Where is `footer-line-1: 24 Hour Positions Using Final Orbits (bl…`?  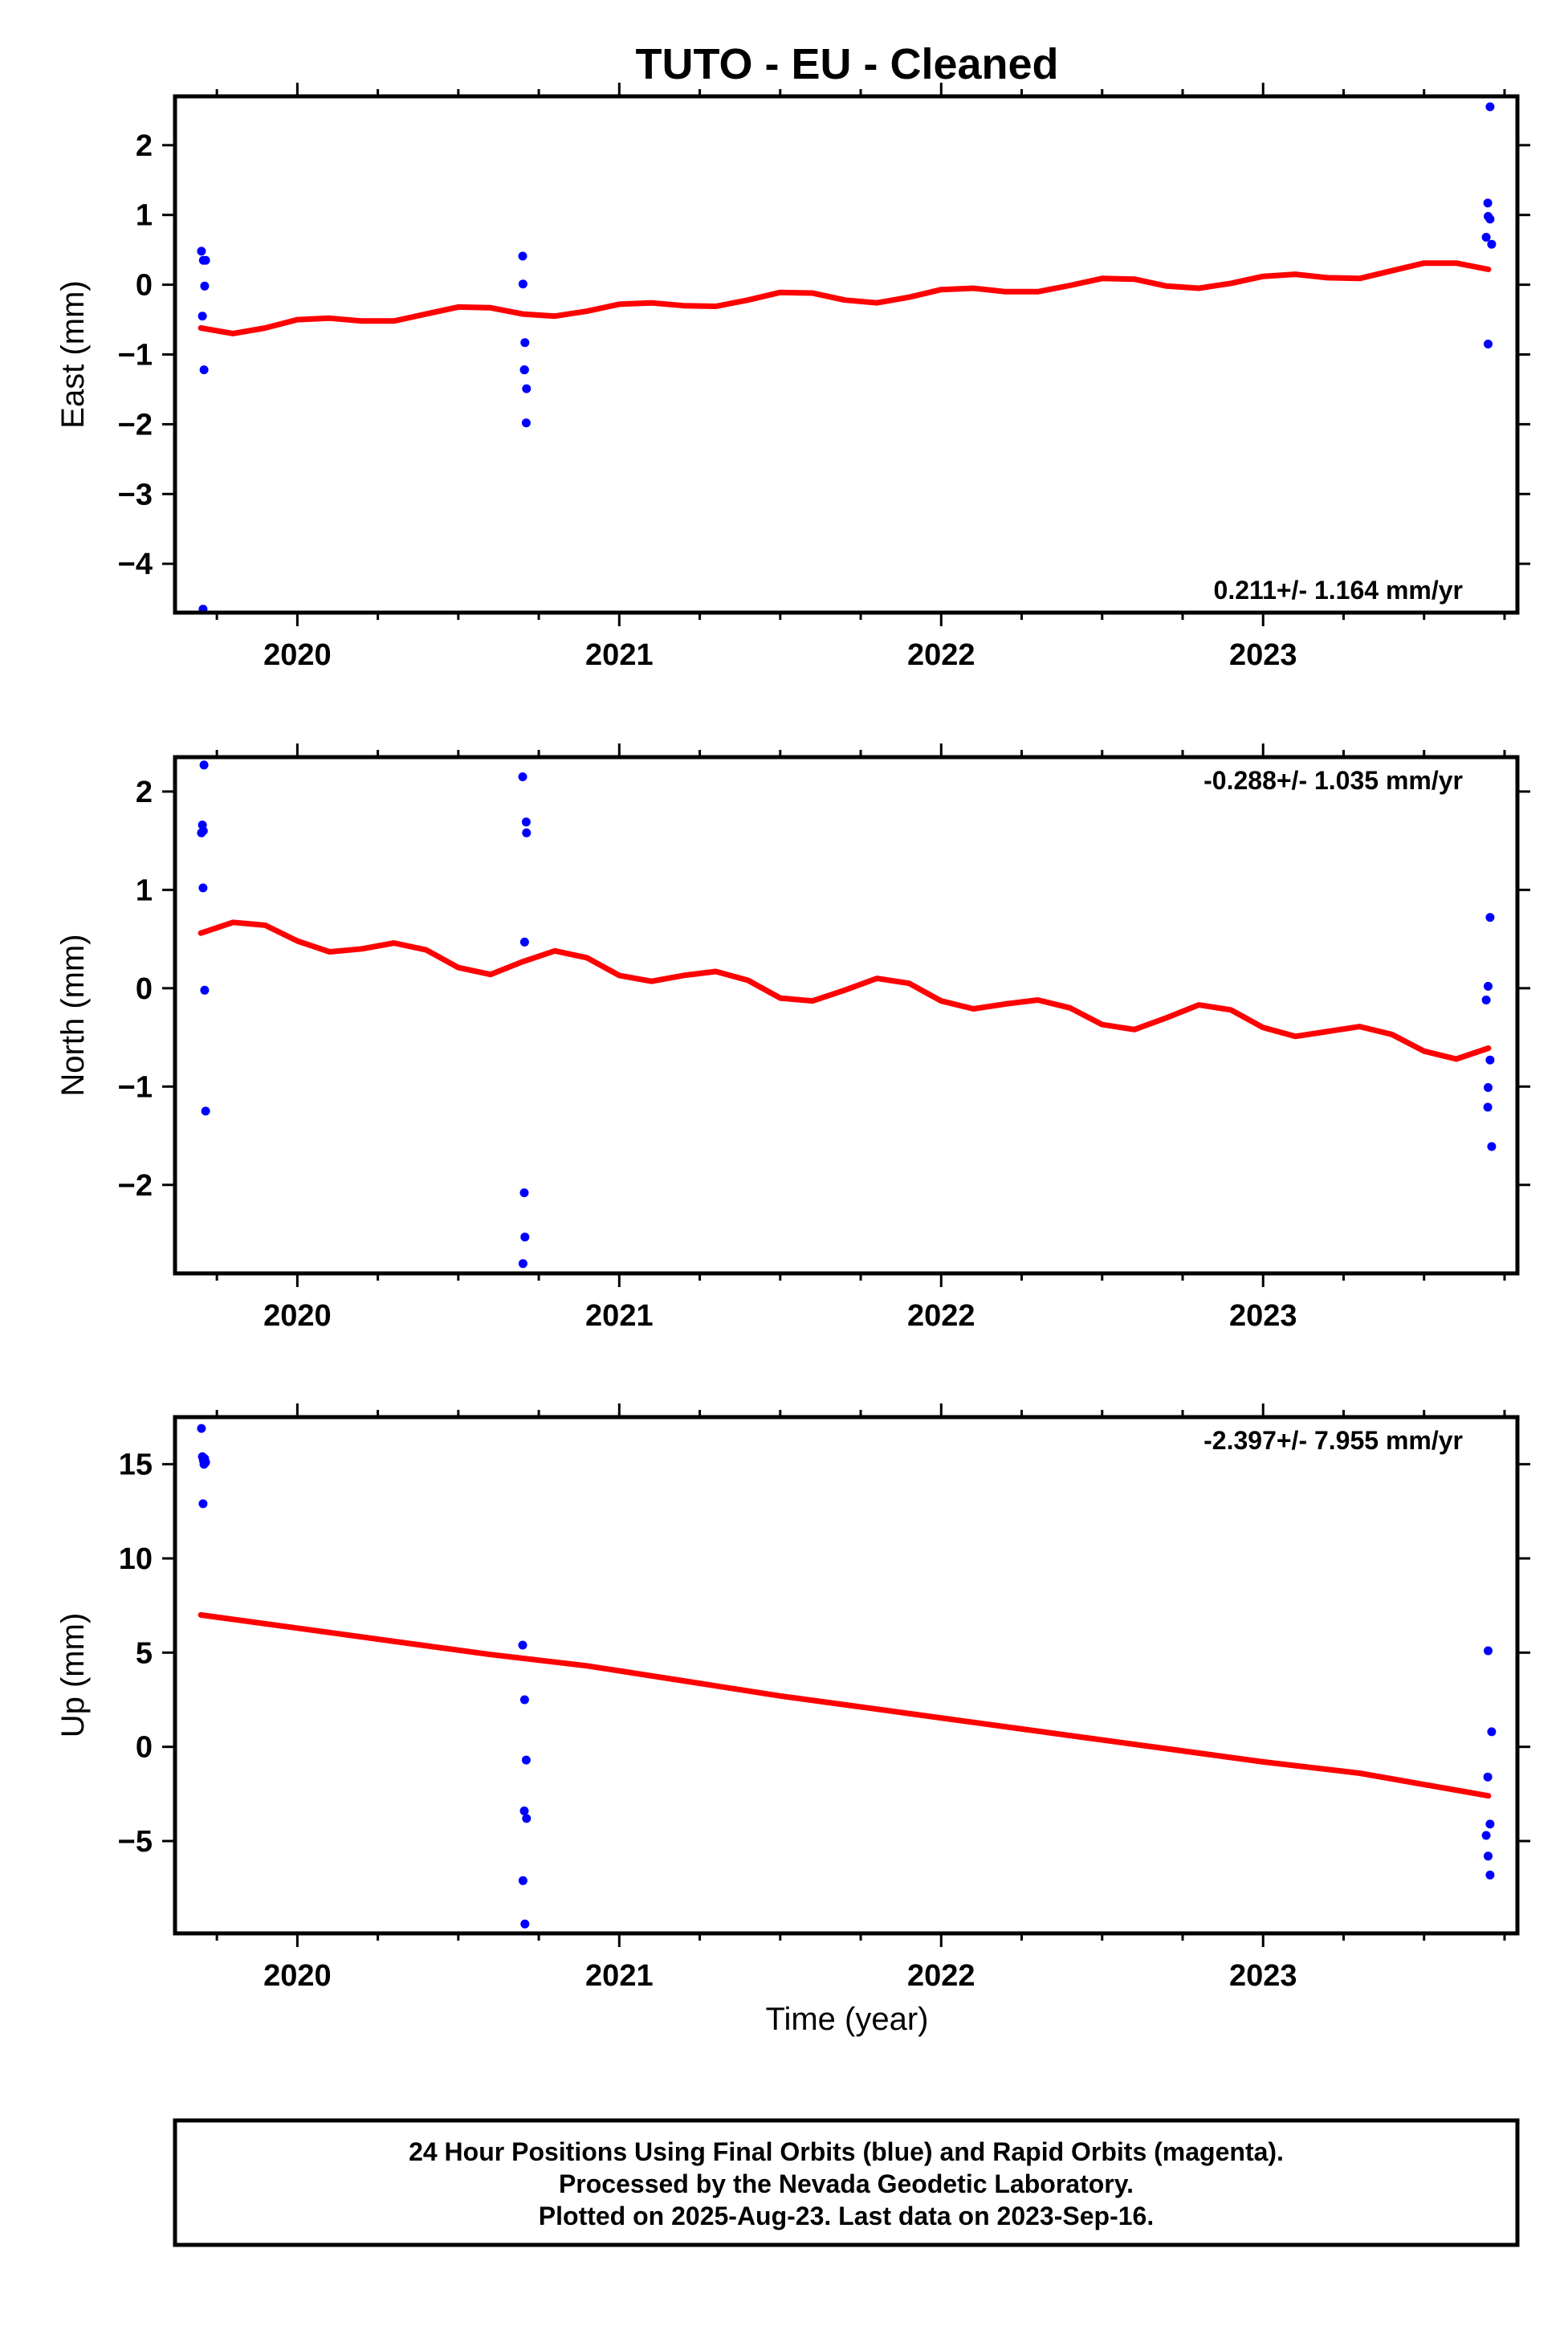
footer-line-1: 24 Hour Positions Using Final Orbits (bl… is located at coordinates (846, 2151).